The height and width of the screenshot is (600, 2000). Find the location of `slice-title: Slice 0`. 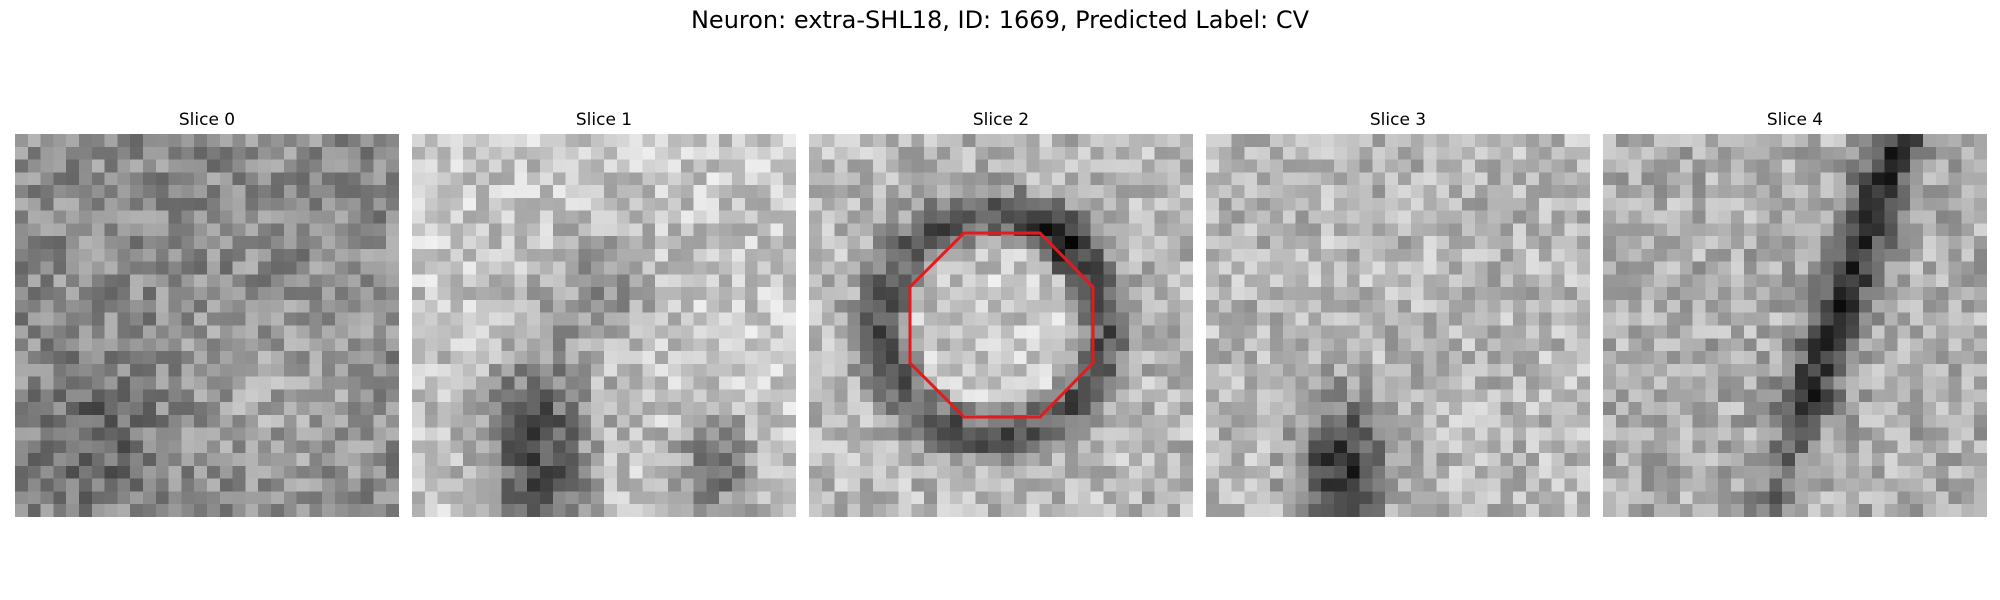

slice-title: Slice 0 is located at coordinates (207, 120).